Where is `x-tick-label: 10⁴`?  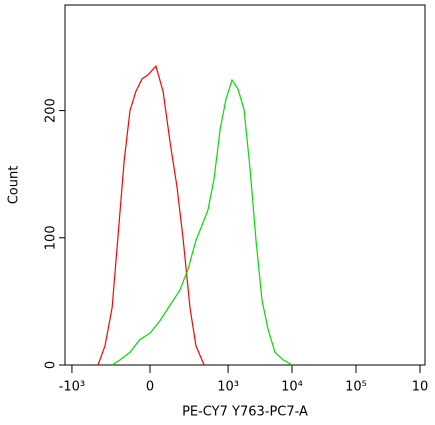 x-tick-label: 10⁴ is located at coordinates (292, 387).